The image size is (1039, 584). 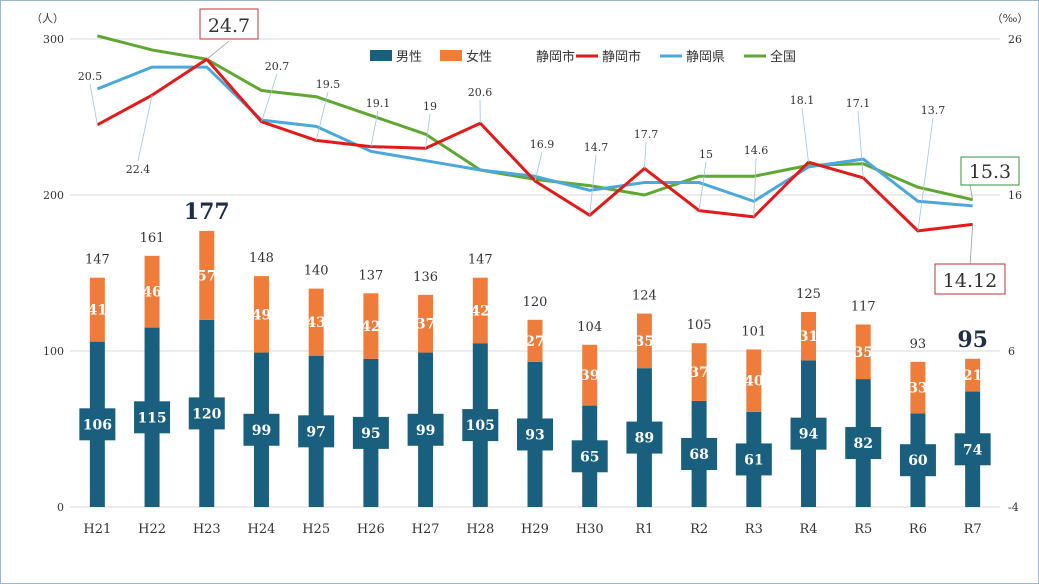 I want to click on rate-label-静岡市: 19.1, so click(x=378, y=103).